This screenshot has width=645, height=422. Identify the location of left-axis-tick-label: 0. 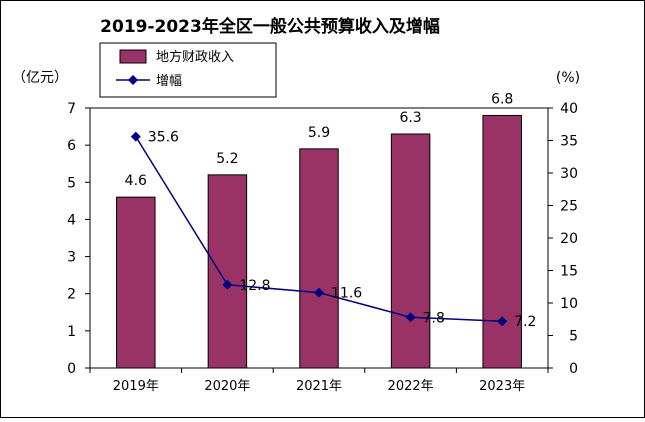
(71, 369).